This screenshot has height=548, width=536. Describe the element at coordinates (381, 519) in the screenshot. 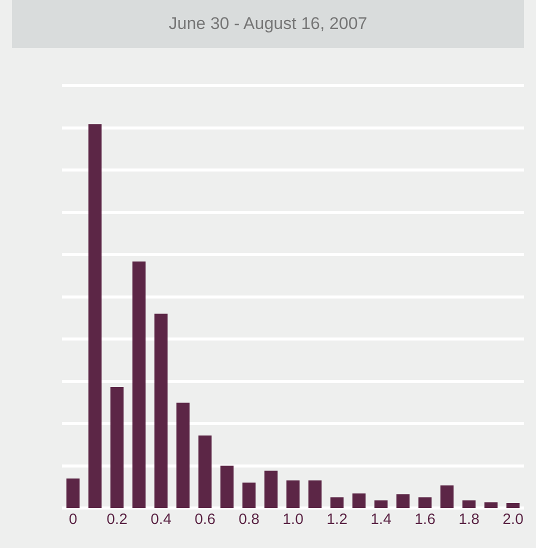

I see `x-tick-label: 1.4` at that location.